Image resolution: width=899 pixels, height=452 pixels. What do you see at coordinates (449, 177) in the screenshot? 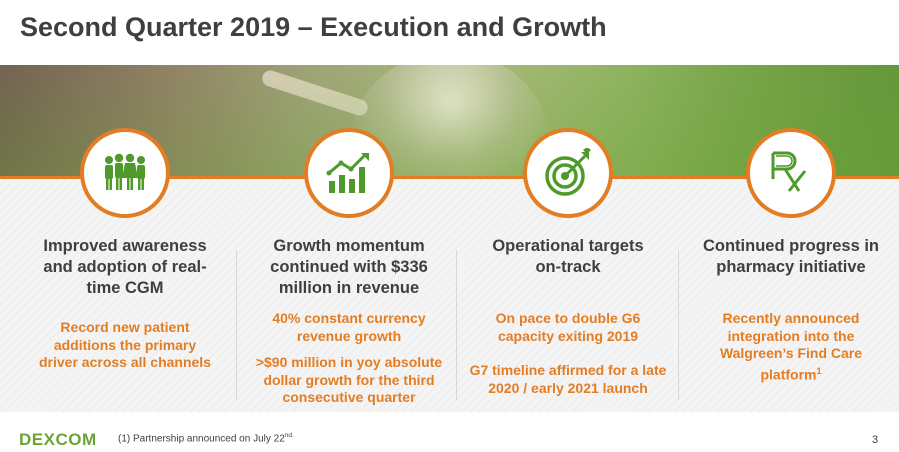
I see `accent-line` at bounding box center [449, 177].